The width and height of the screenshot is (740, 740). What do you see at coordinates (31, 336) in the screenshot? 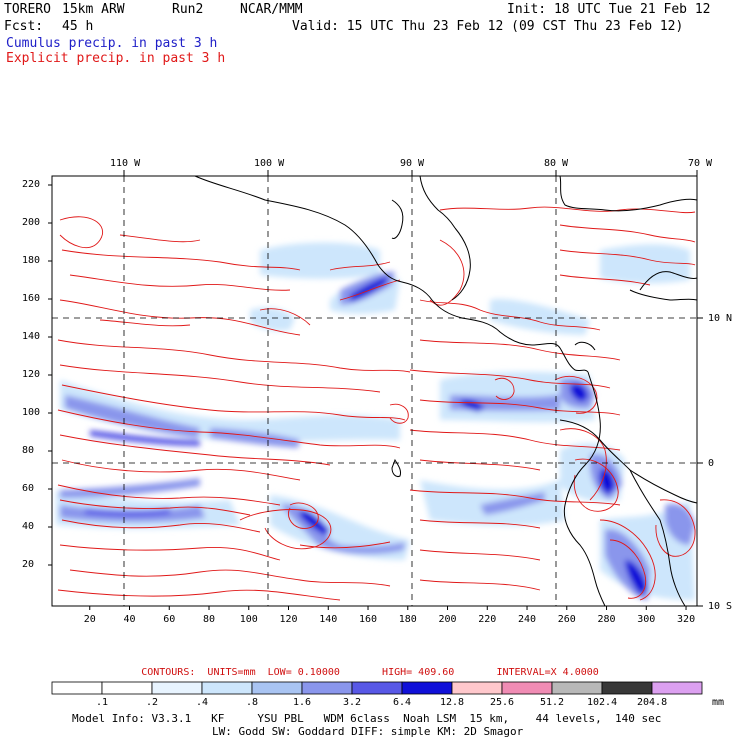
I see `y-tick-label: 140` at bounding box center [31, 336].